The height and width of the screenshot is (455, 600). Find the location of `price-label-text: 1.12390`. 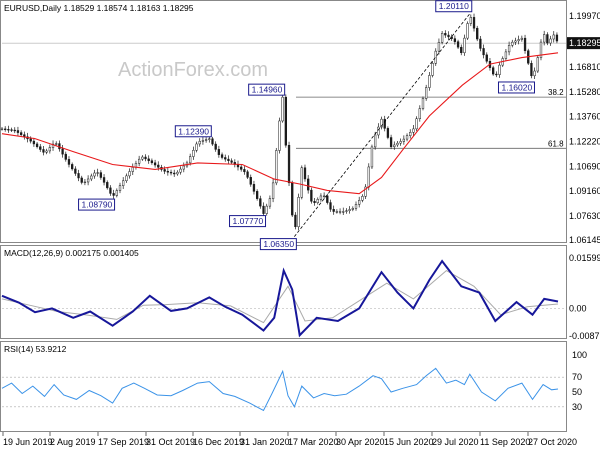

price-label-text: 1.12390 is located at coordinates (193, 131).